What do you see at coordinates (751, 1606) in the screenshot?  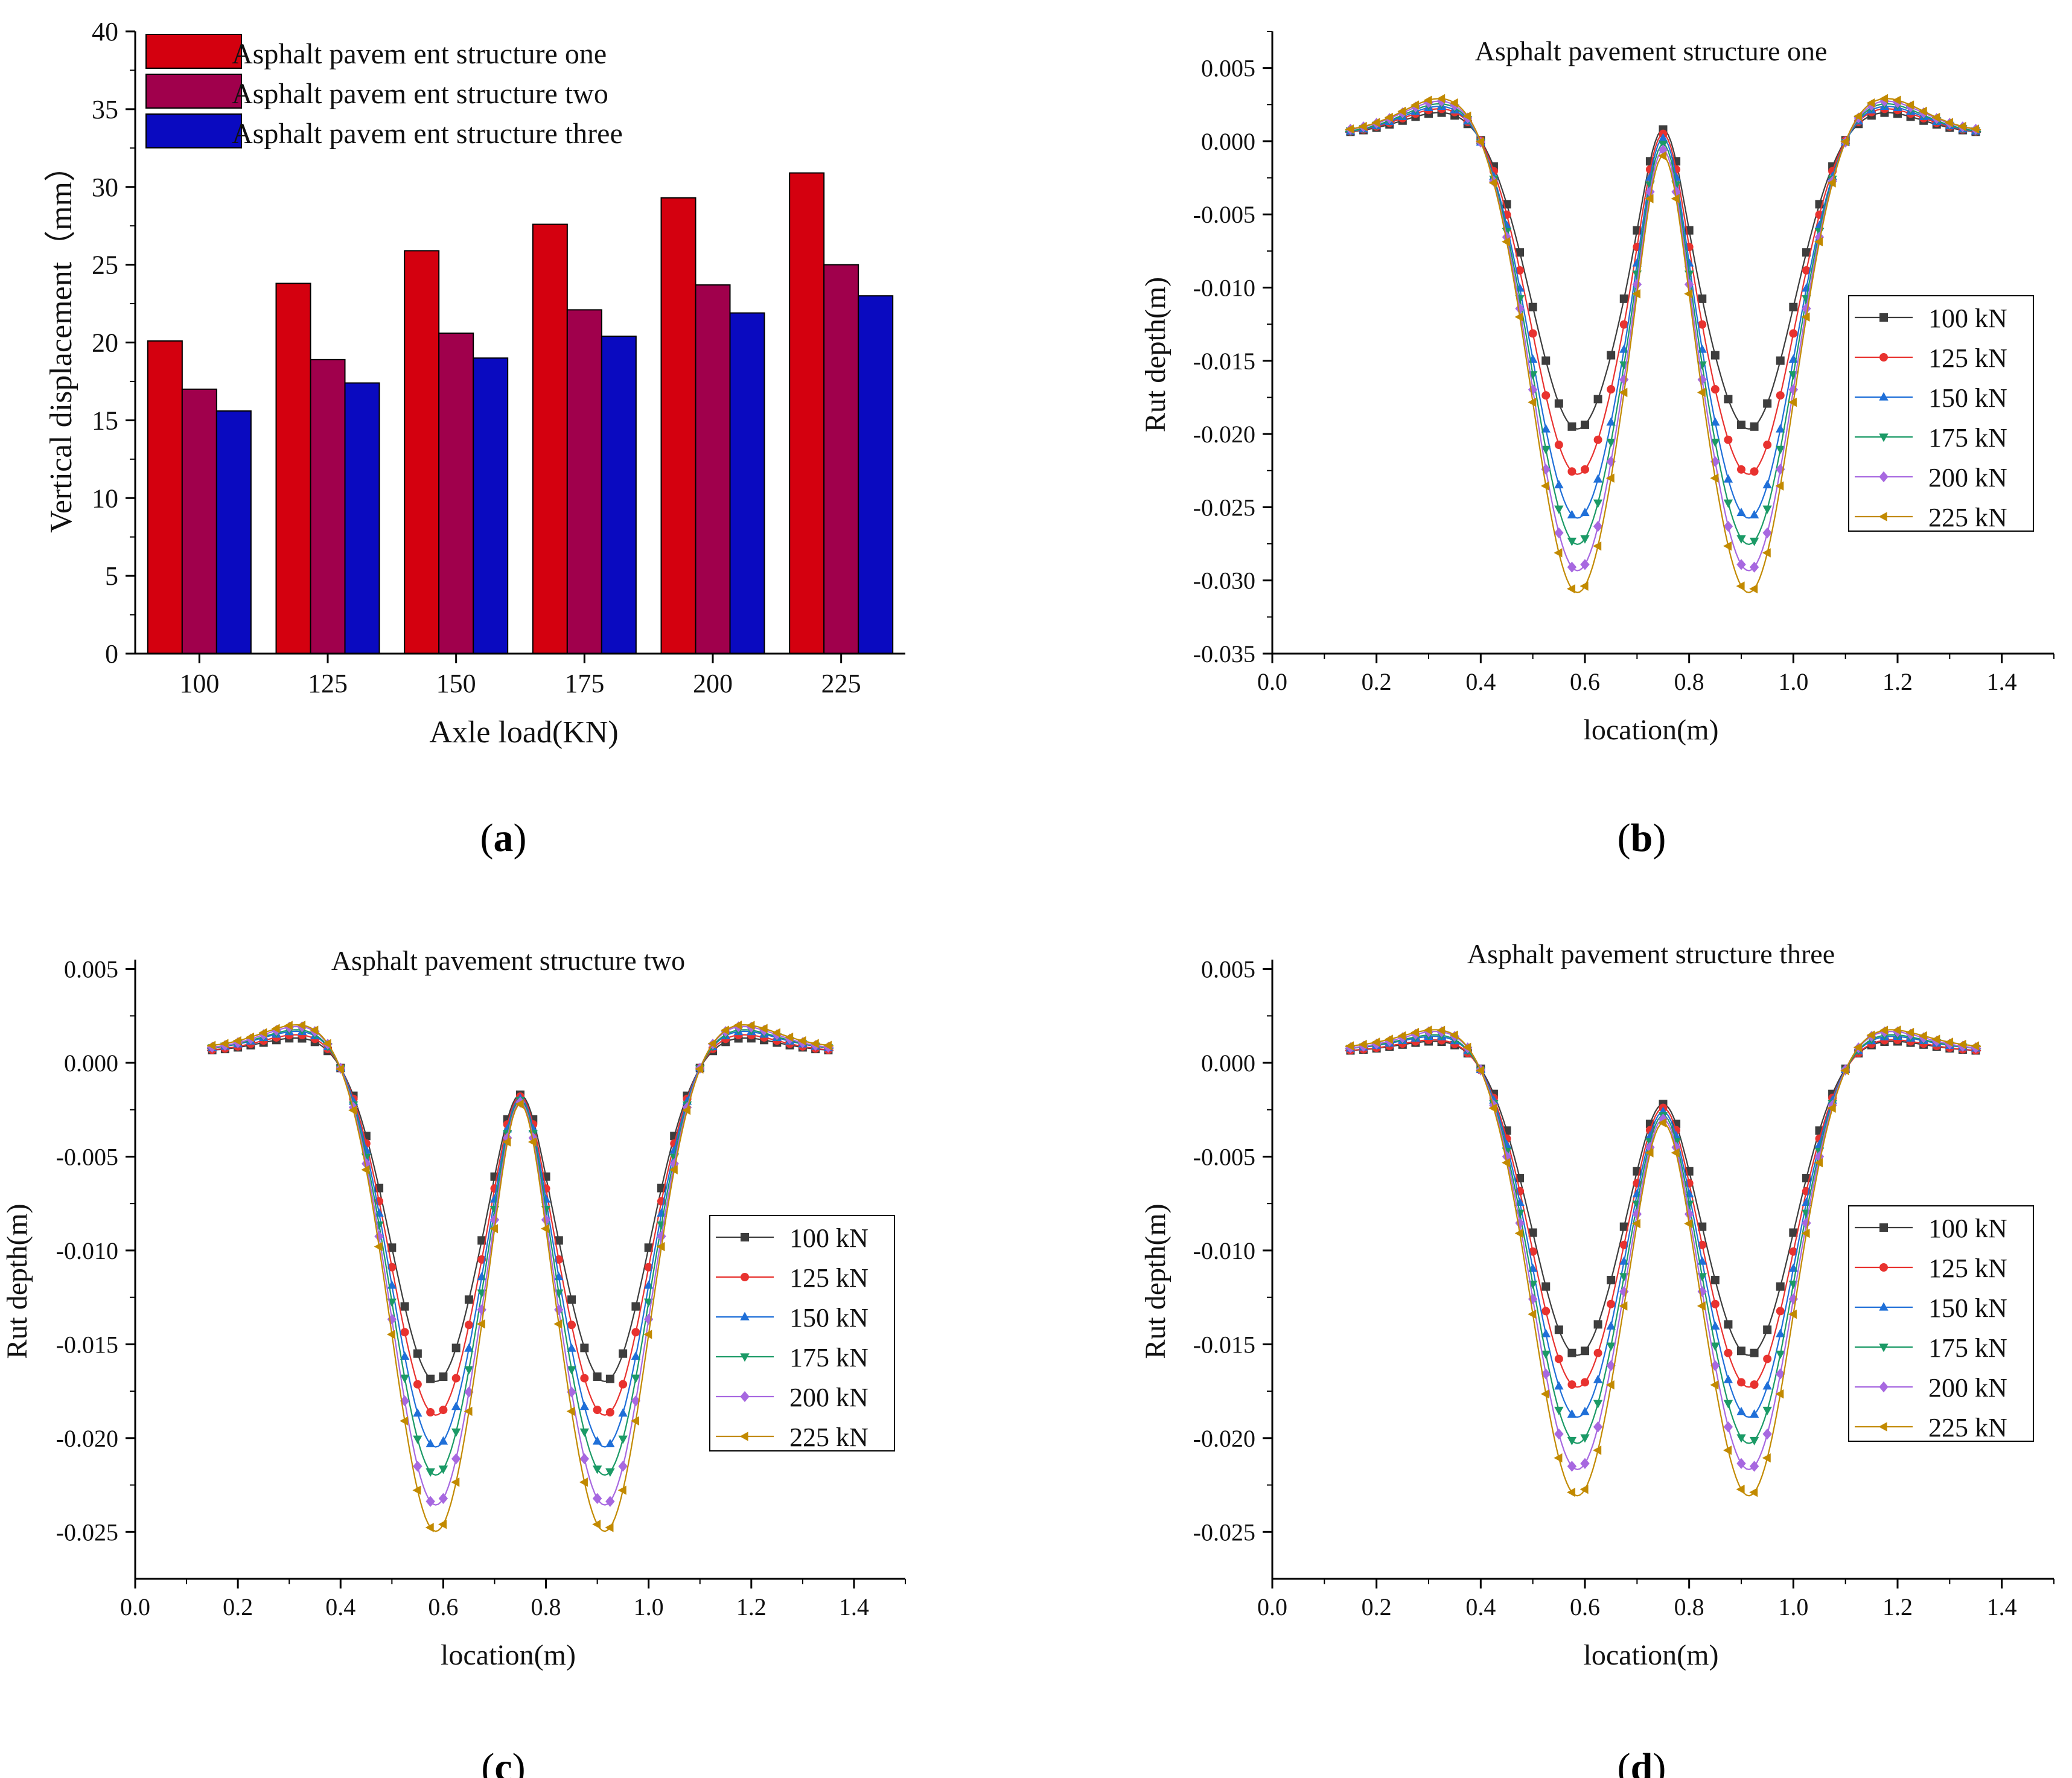 I see `x-tick-label: 1.2` at bounding box center [751, 1606].